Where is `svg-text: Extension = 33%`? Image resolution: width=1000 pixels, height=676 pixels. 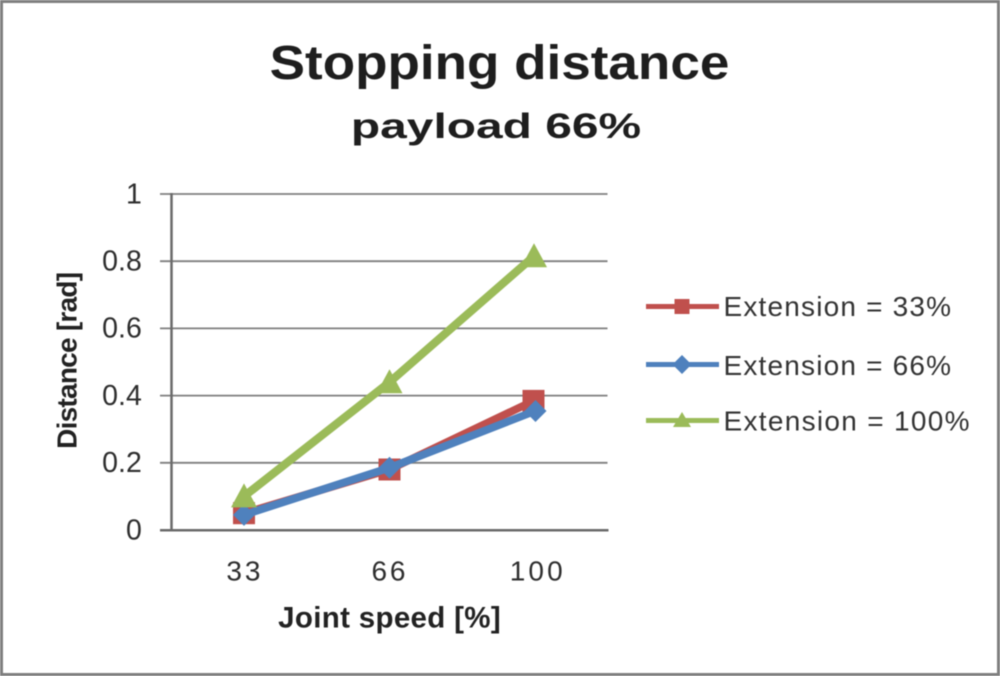 svg-text: Extension = 33% is located at coordinates (838, 306).